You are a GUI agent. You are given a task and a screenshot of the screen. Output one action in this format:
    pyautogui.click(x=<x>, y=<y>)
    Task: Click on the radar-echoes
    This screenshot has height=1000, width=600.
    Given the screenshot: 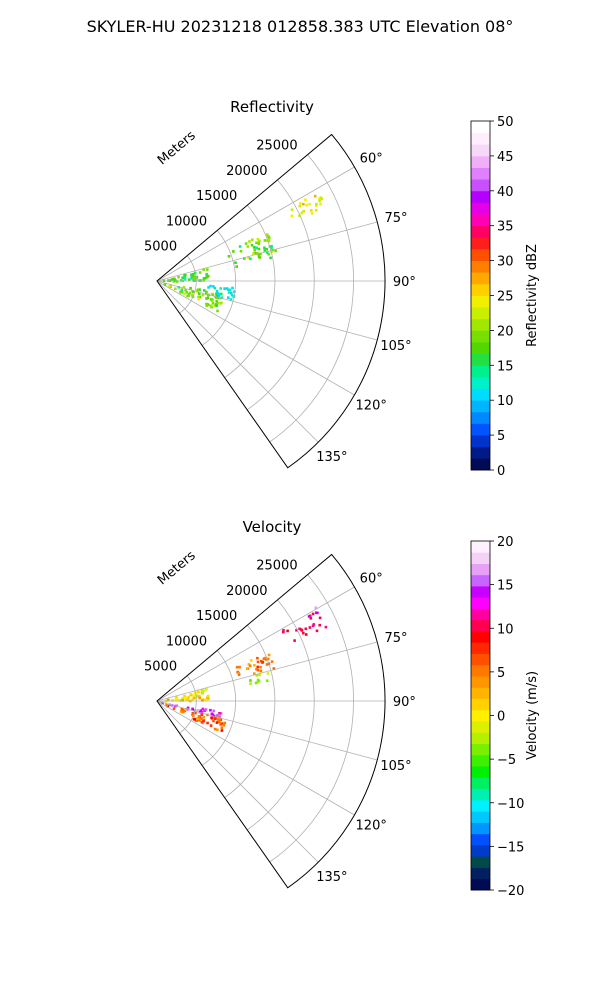 What is the action you would take?
    pyautogui.click(x=244, y=669)
    